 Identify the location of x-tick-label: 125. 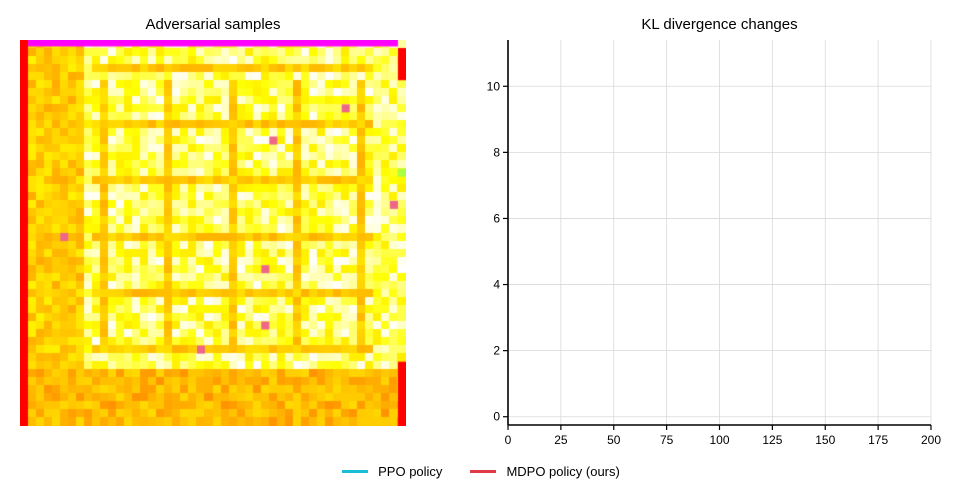
(772, 440).